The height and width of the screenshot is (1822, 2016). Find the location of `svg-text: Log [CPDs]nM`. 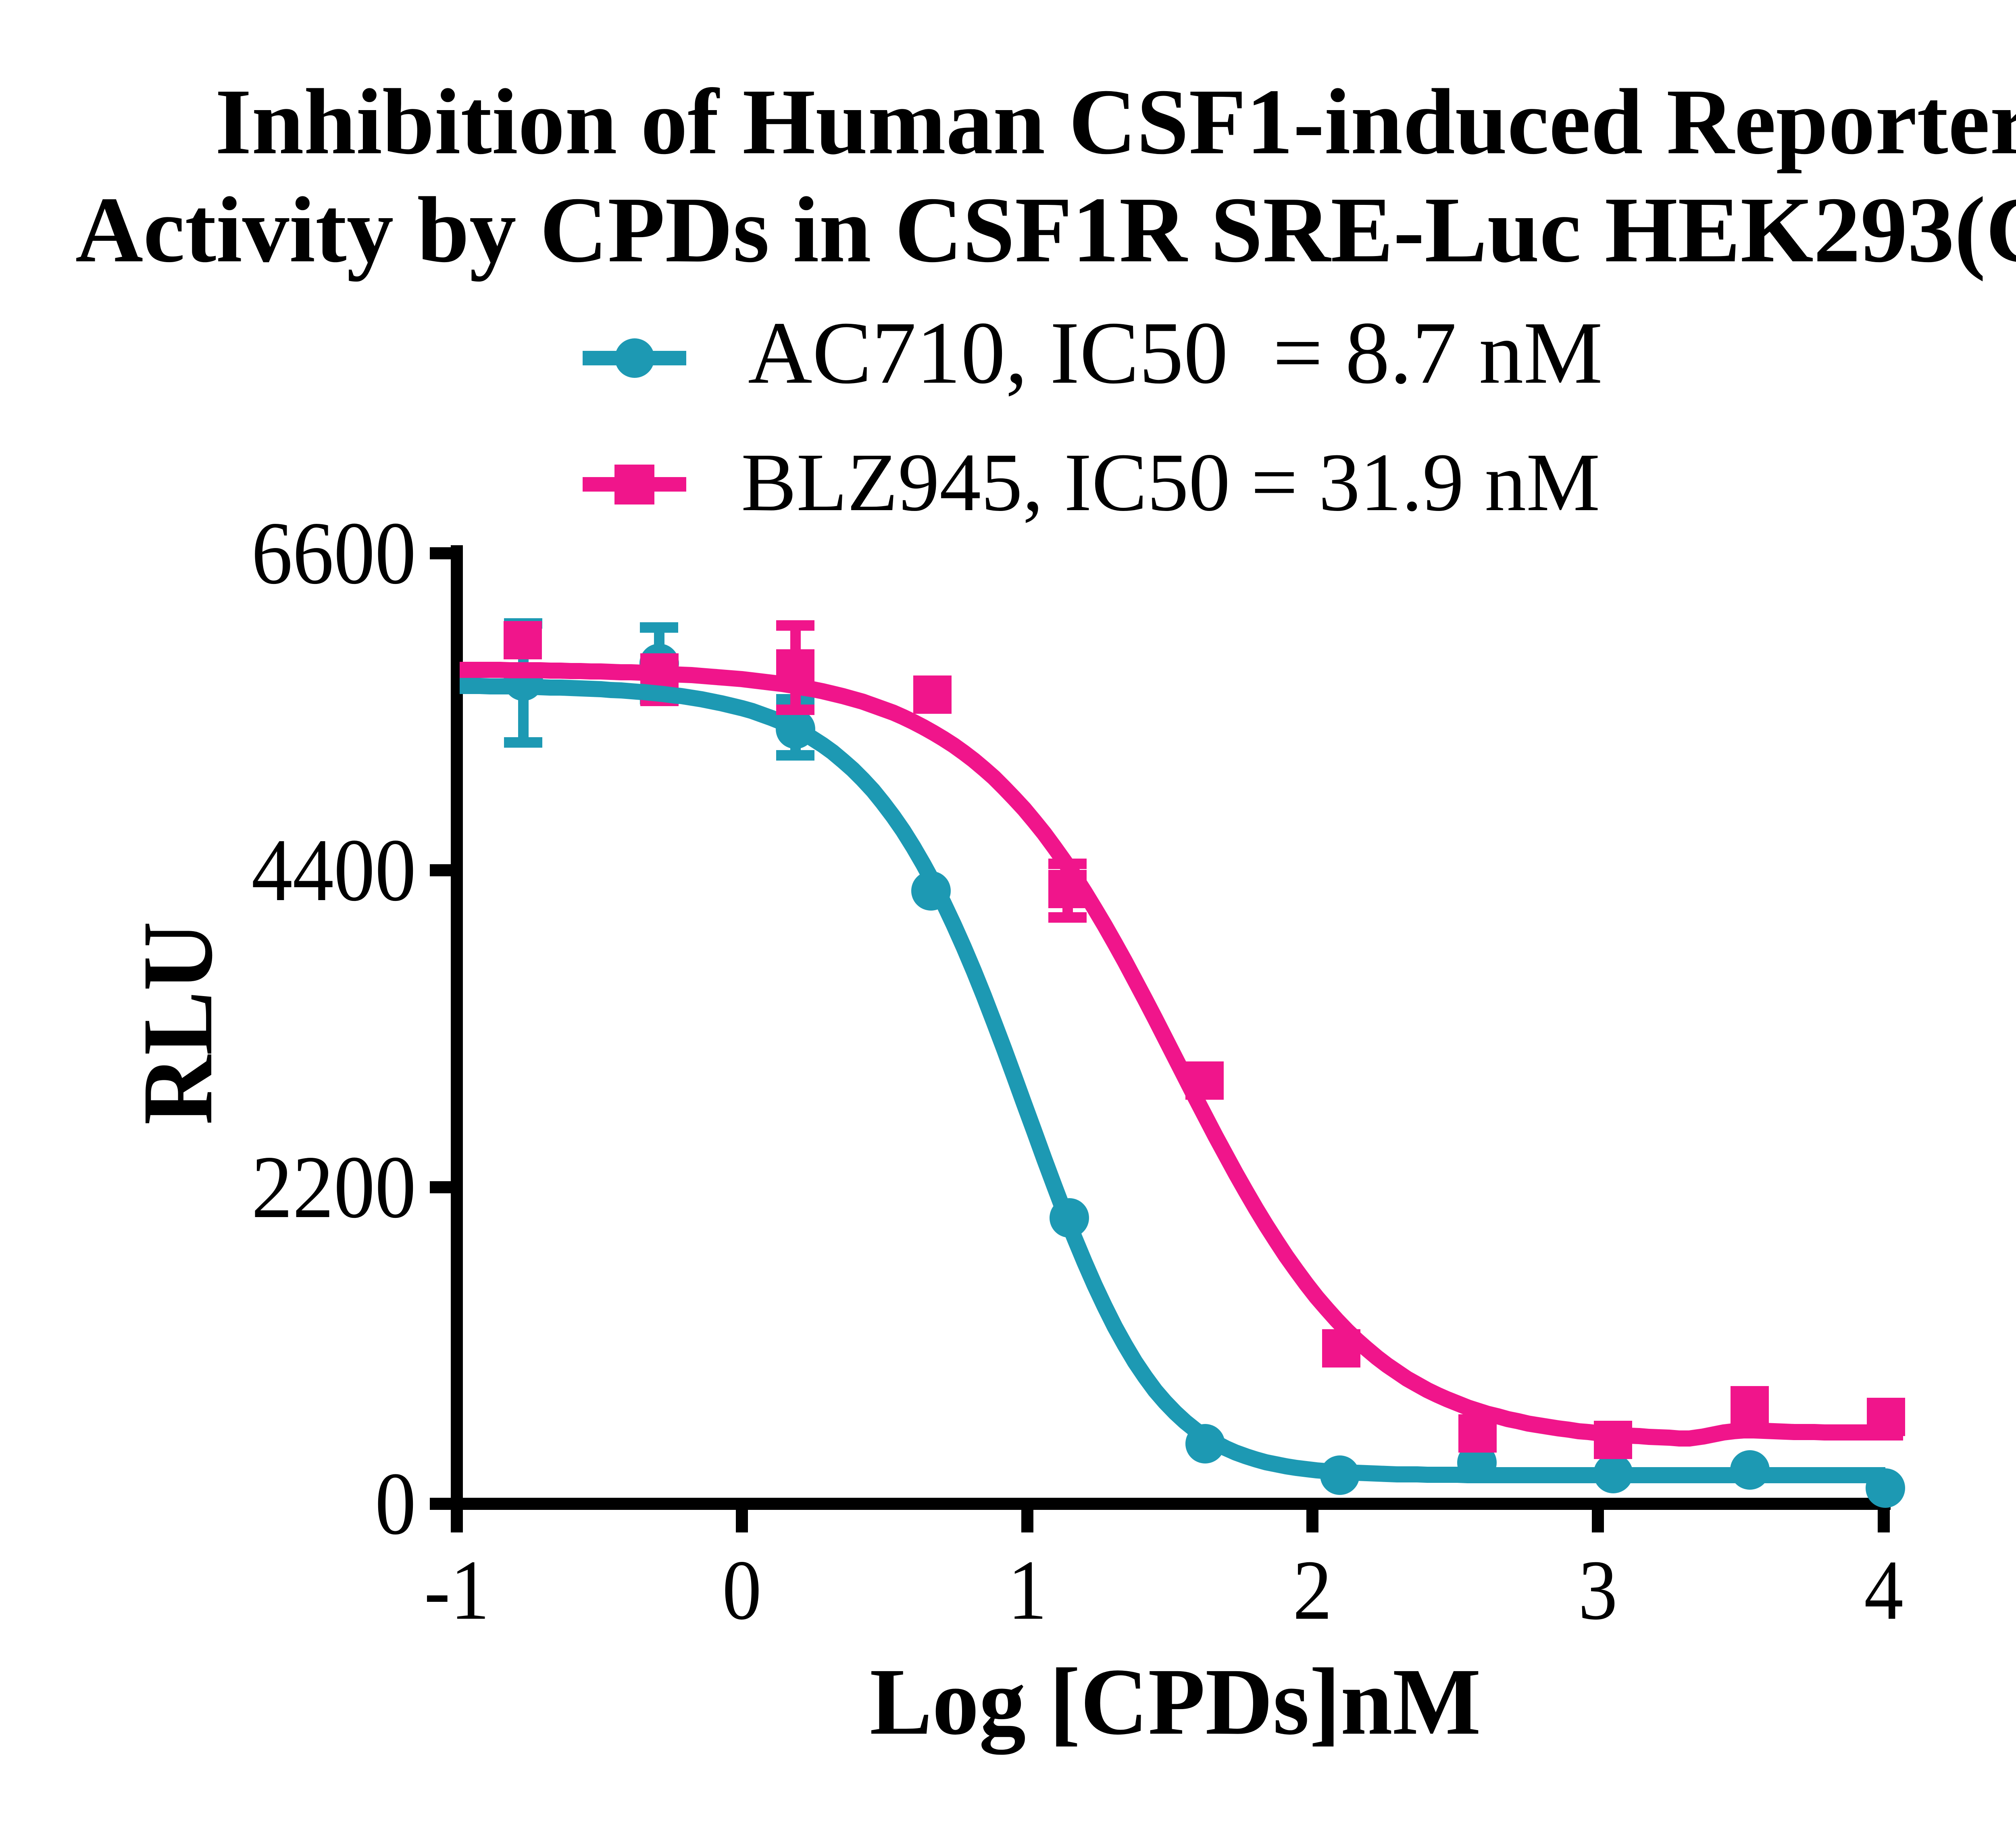

svg-text: Log [CPDs]nM is located at coordinates (1175, 1702).